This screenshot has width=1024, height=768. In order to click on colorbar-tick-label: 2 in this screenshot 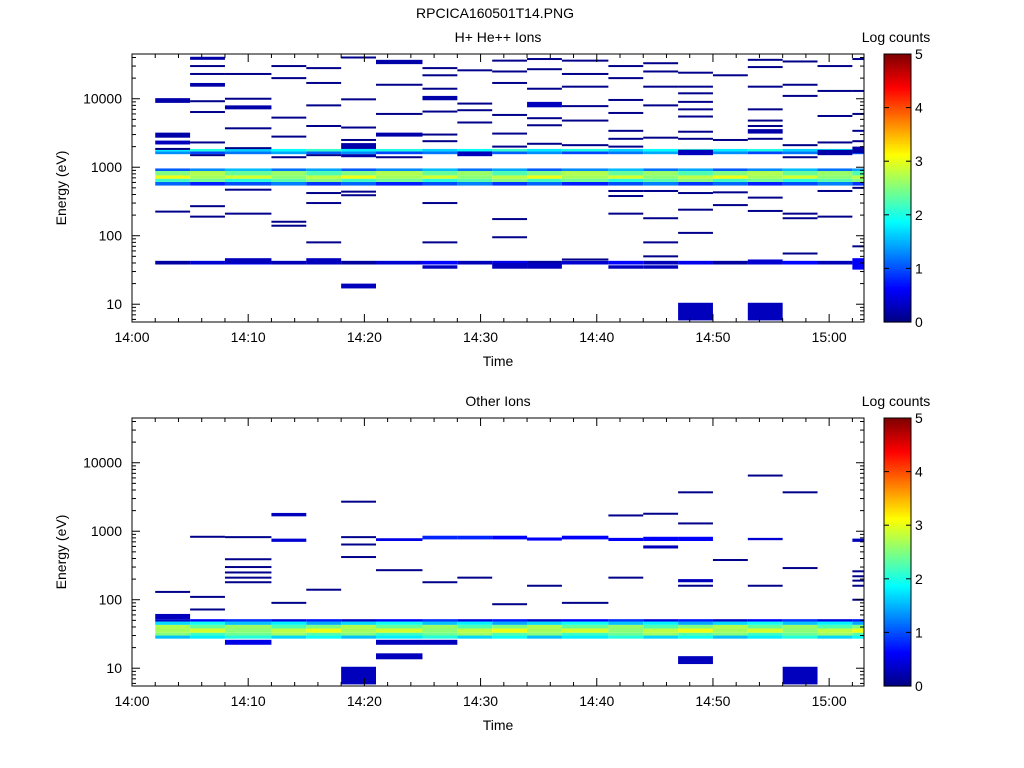, I will do `click(919, 215)`.